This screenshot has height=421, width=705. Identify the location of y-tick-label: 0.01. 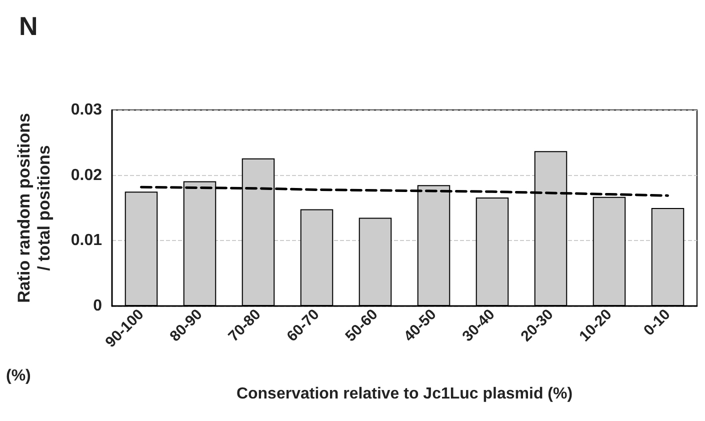
(86, 241).